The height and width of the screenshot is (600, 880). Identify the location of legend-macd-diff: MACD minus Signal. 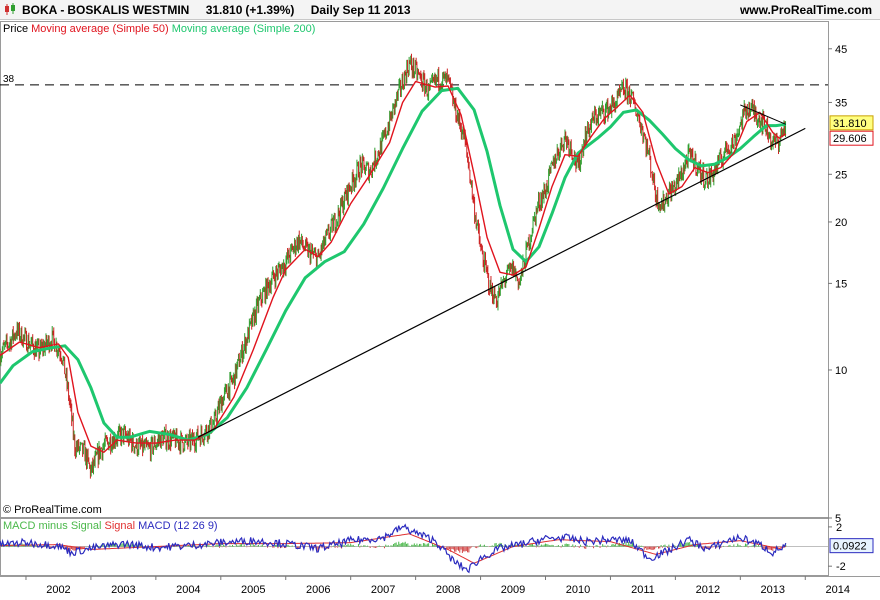
(52, 526).